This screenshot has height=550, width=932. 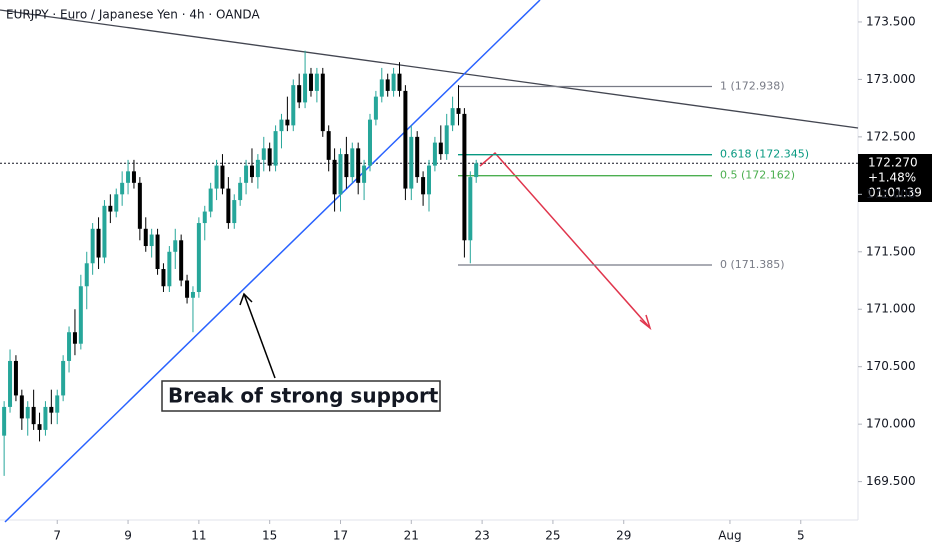 I want to click on y-tick-label: 171.500, so click(x=891, y=251).